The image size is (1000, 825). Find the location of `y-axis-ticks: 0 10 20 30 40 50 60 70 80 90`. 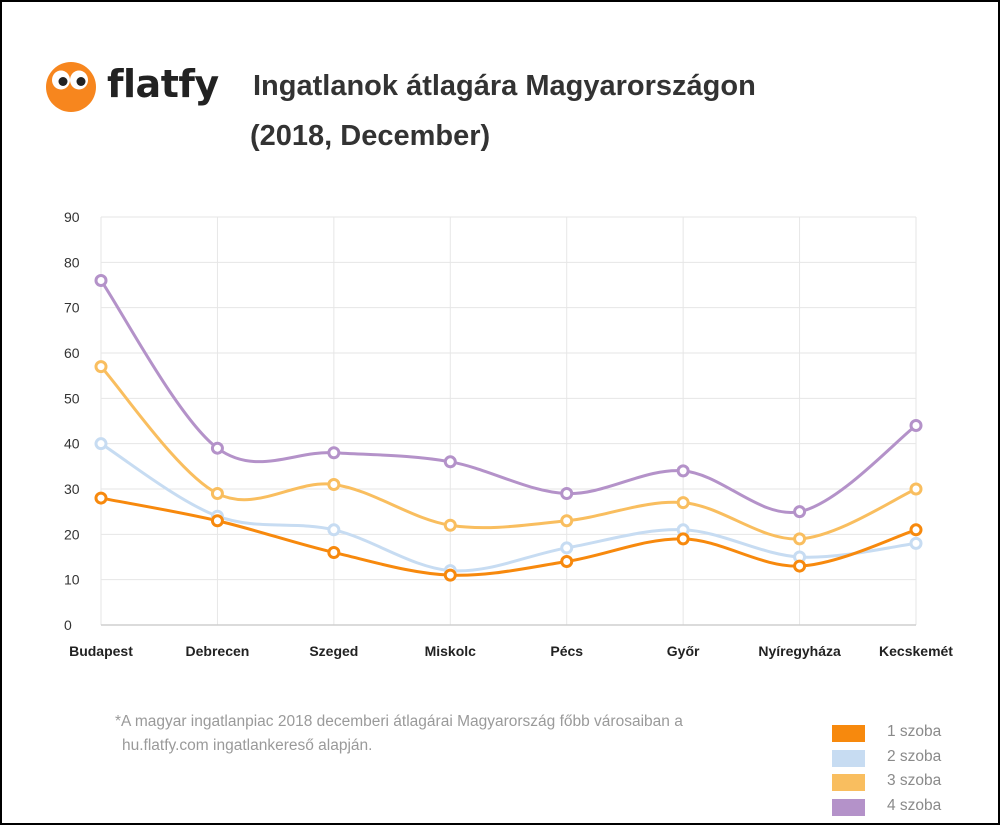

y-axis-ticks: 0 10 20 30 40 50 60 70 80 90 is located at coordinates (72, 421).